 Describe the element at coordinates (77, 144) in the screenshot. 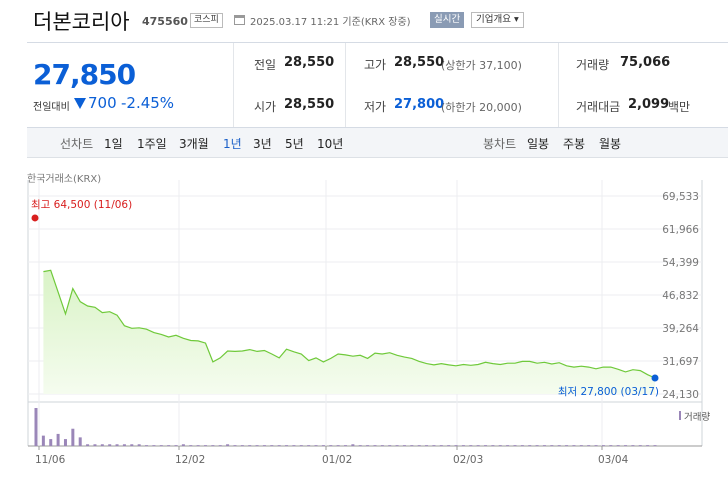

I see `line-chart-label: 선차트` at that location.